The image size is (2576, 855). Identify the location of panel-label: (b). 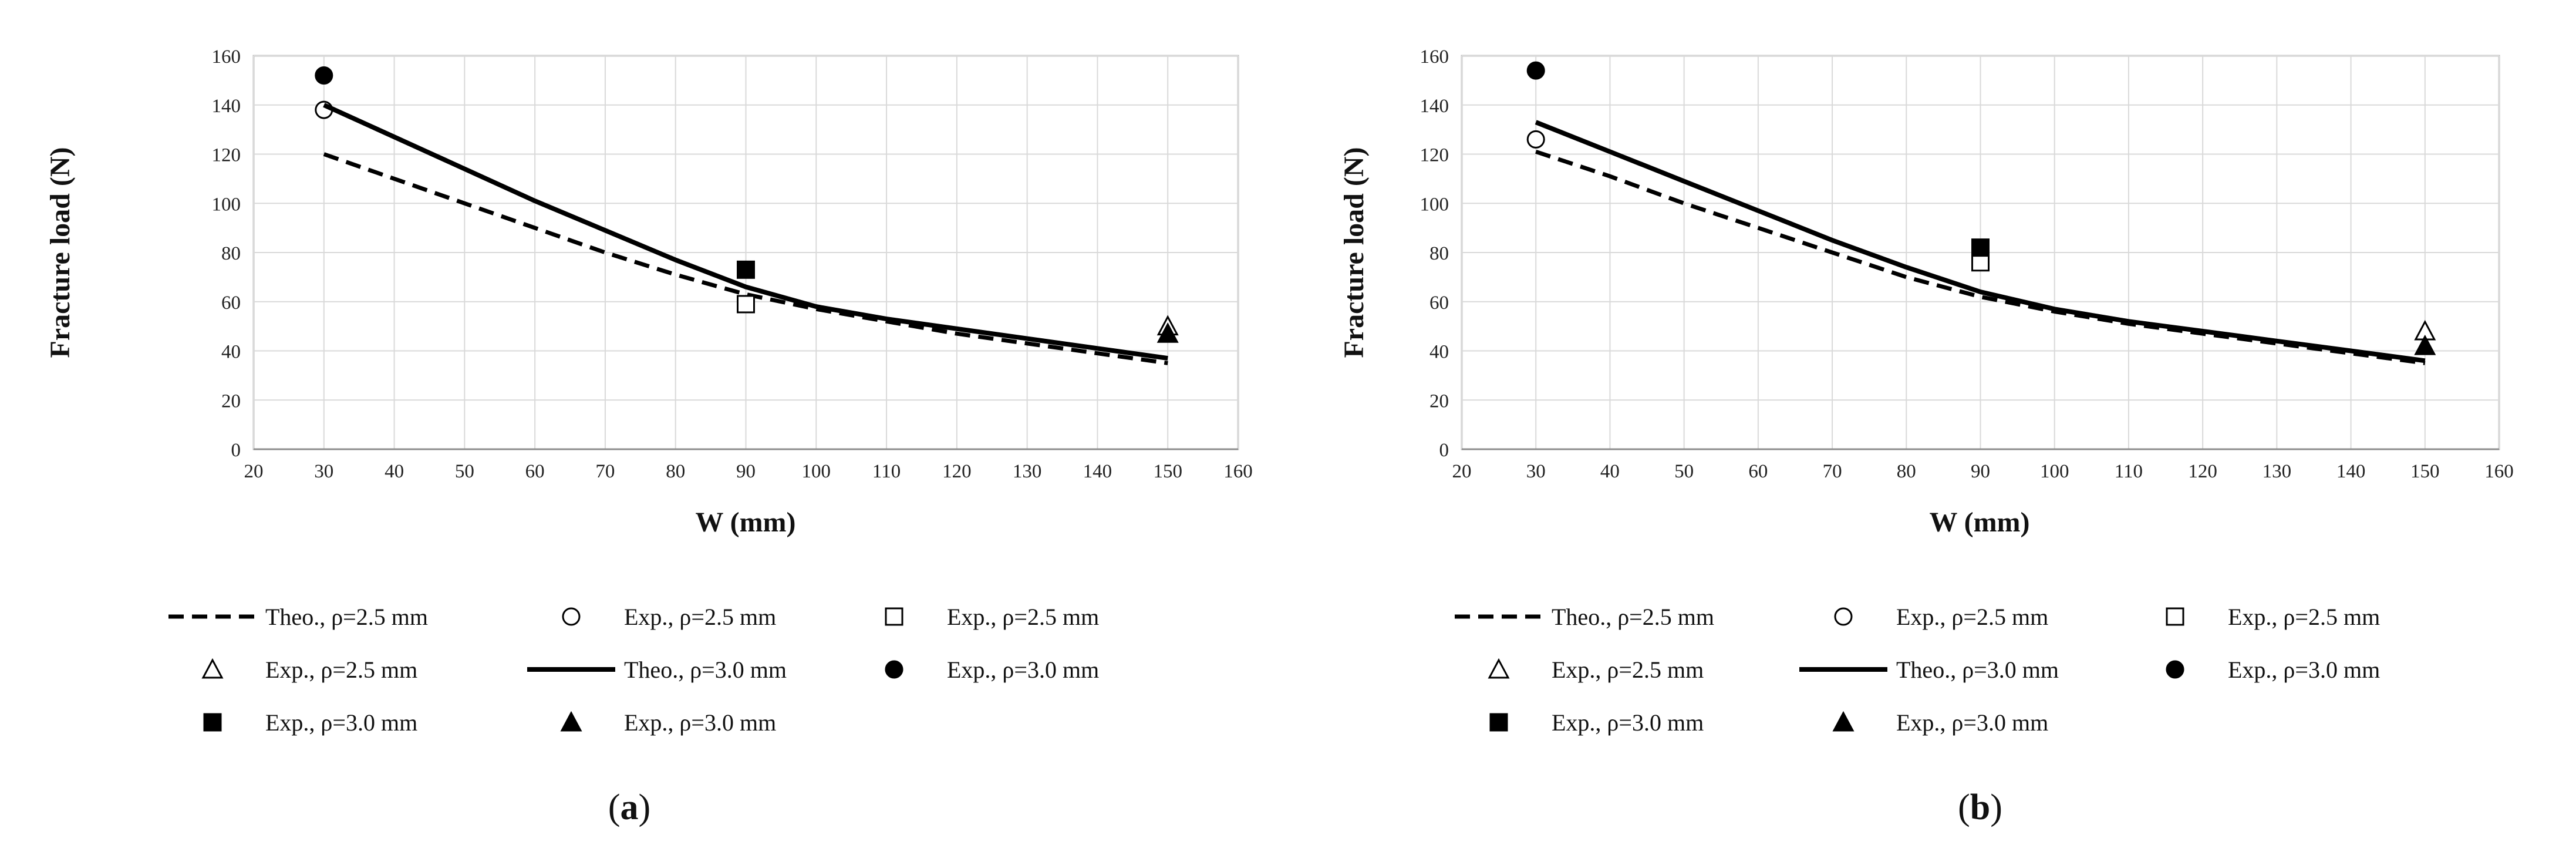
(1980, 807).